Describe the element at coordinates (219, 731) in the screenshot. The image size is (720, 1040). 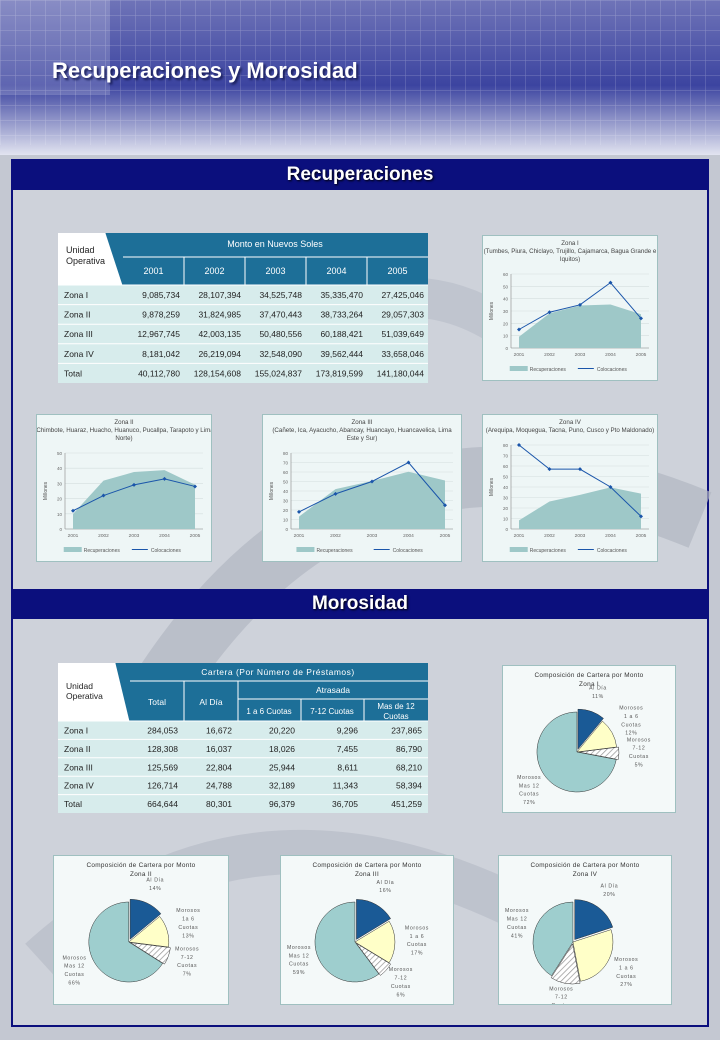
I see `cell-value: 16,672` at that location.